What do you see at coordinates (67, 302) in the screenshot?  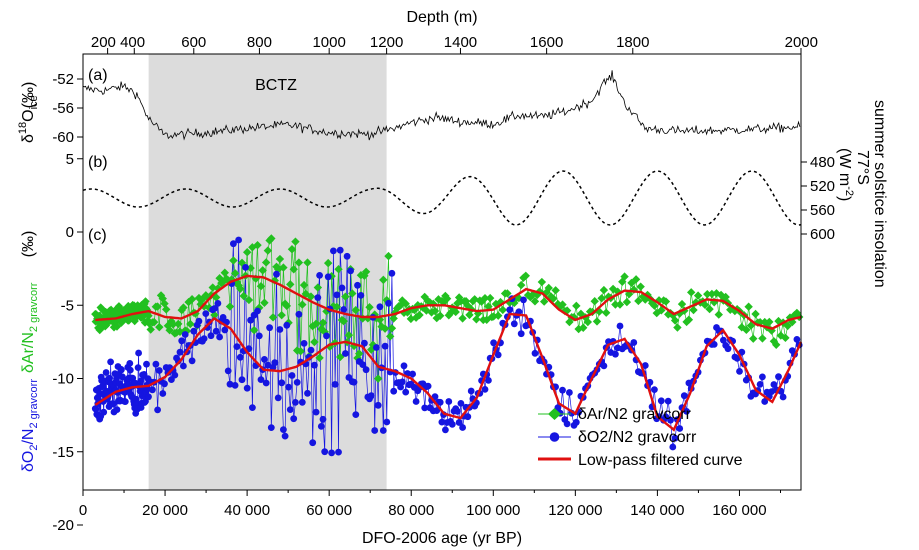 I see `left-axis-ticks: -52 -56 -60 5 0 -5 -10 -15 -20` at bounding box center [67, 302].